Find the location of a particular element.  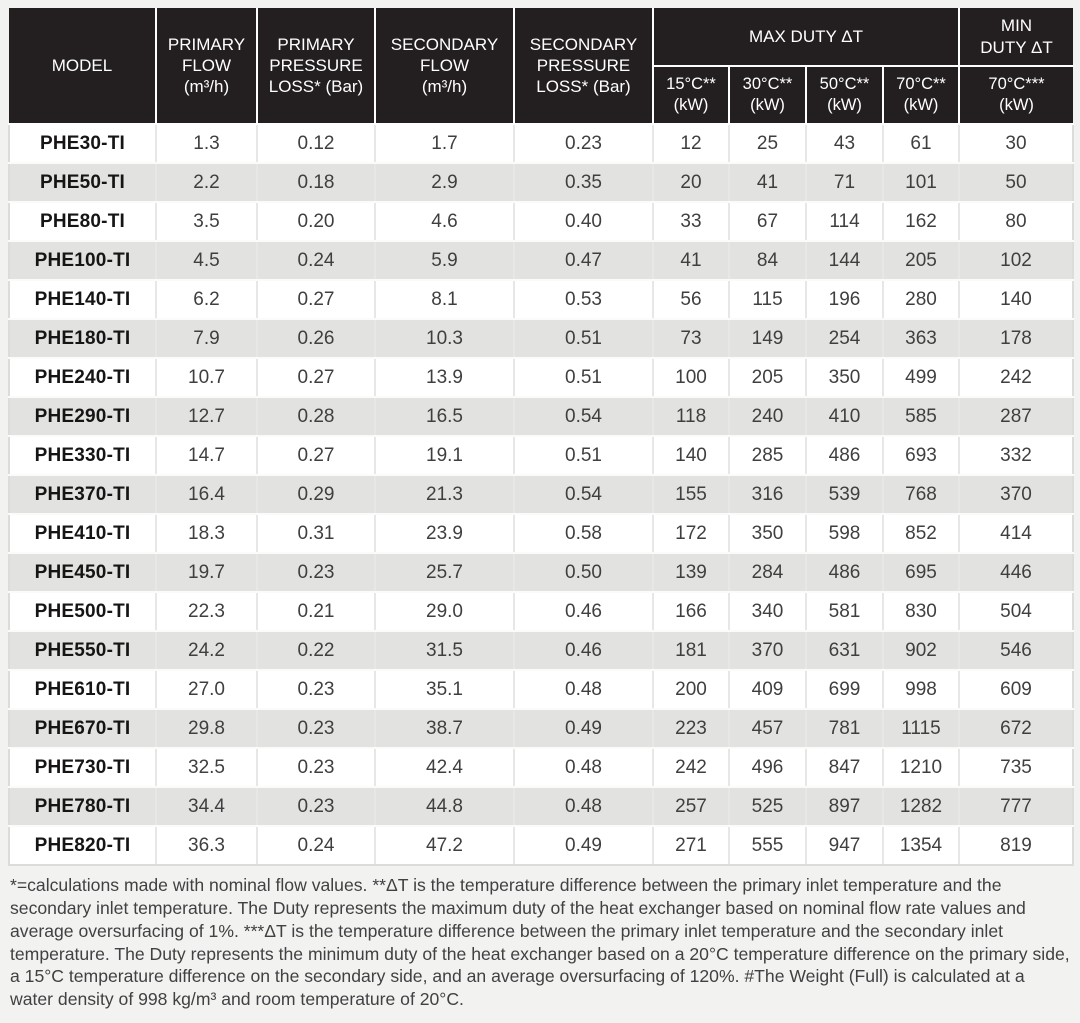

value-cell: 84 is located at coordinates (767, 260).